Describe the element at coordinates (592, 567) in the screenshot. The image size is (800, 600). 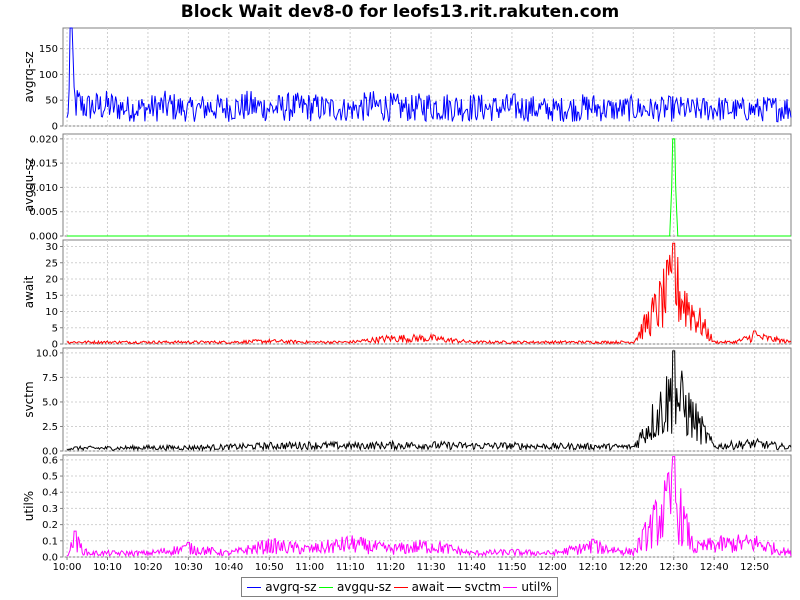
I see `x-tick-label: 12:10` at that location.